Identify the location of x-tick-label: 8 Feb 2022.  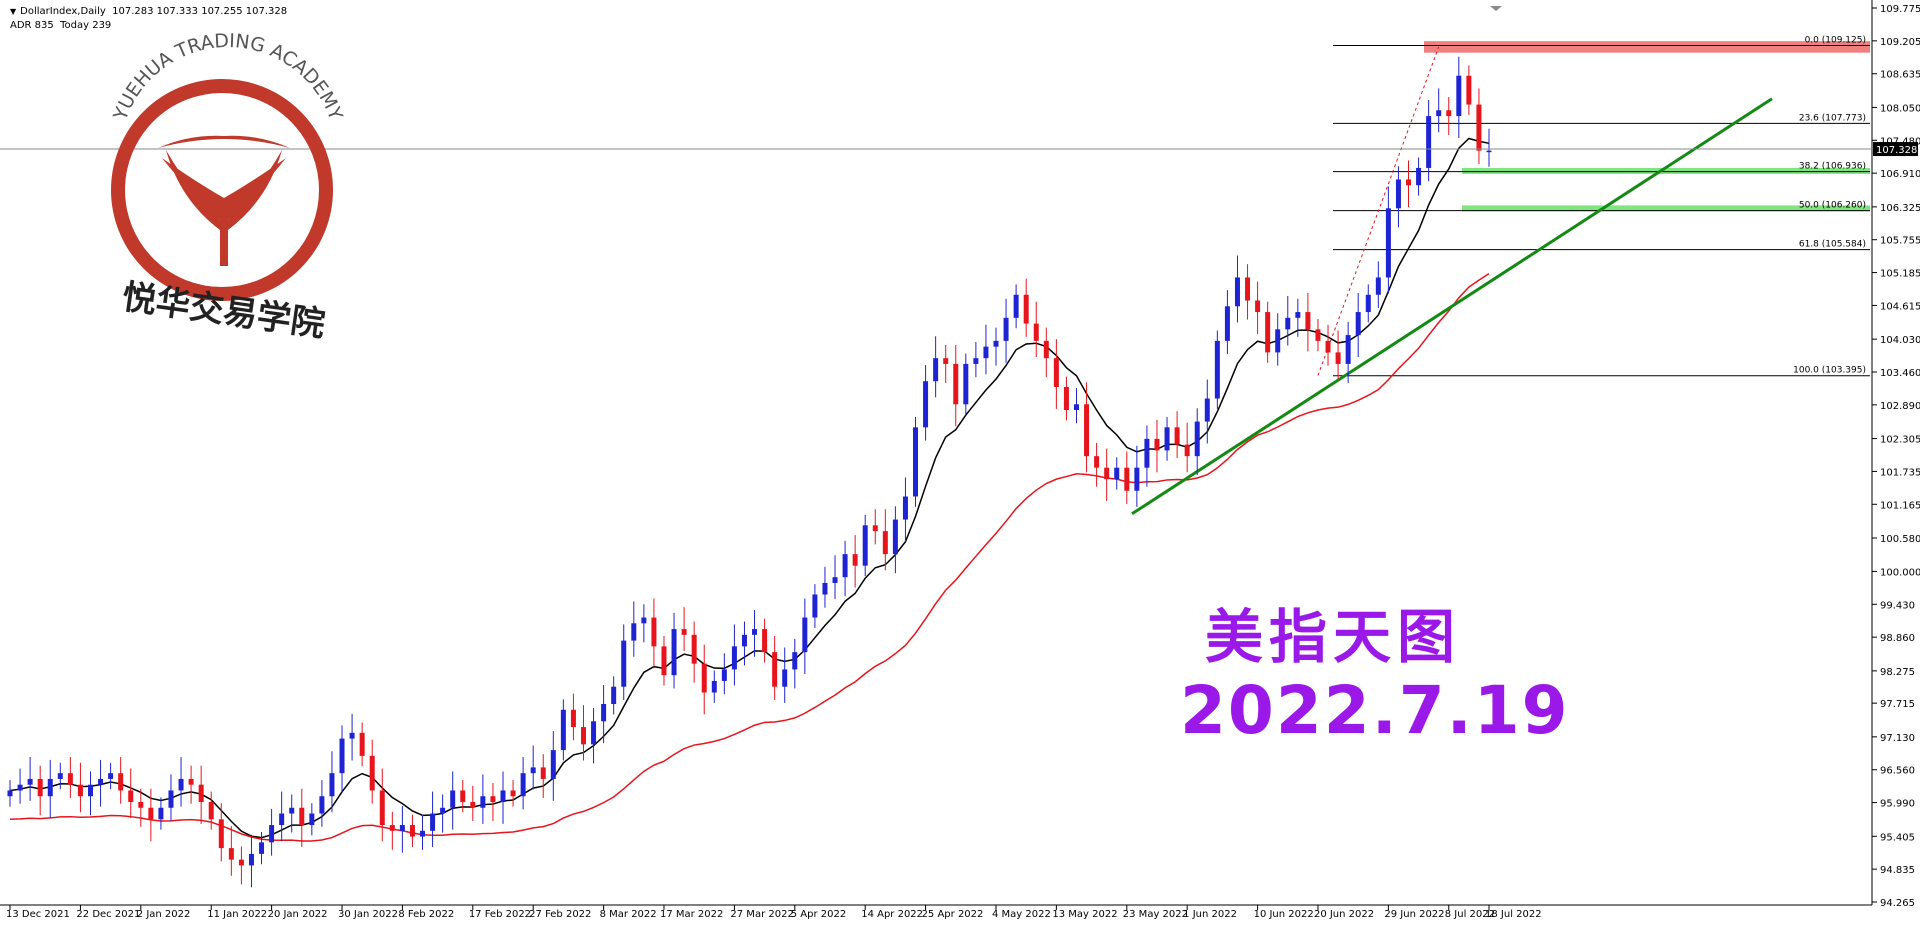
(426, 914).